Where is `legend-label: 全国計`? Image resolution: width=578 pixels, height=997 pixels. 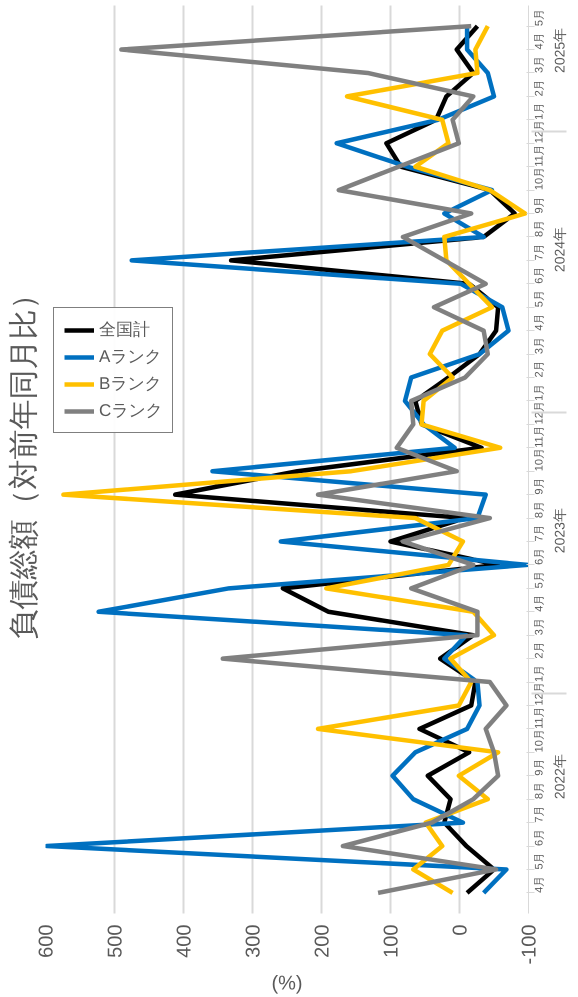
legend-label: 全国計 is located at coordinates (124, 330).